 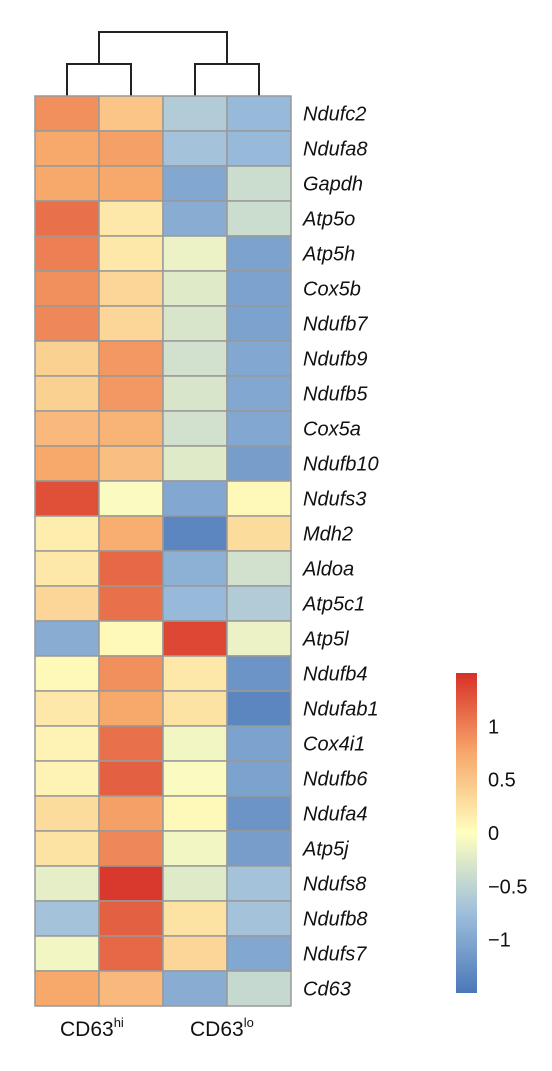 I want to click on row-label: Ndufb6, so click(x=335, y=780).